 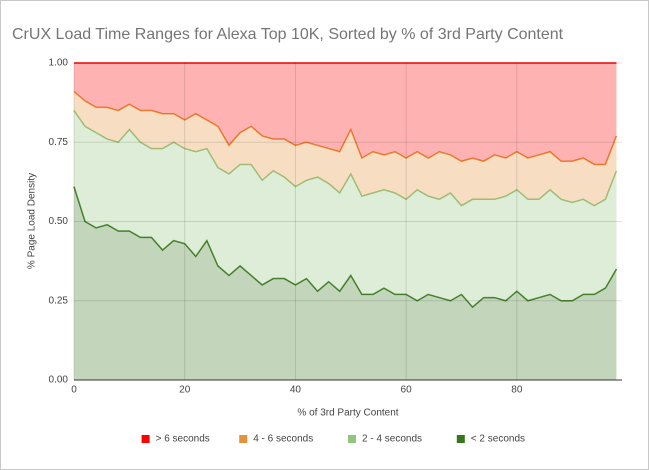 What do you see at coordinates (296, 390) in the screenshot?
I see `x-tick-label: 40` at bounding box center [296, 390].